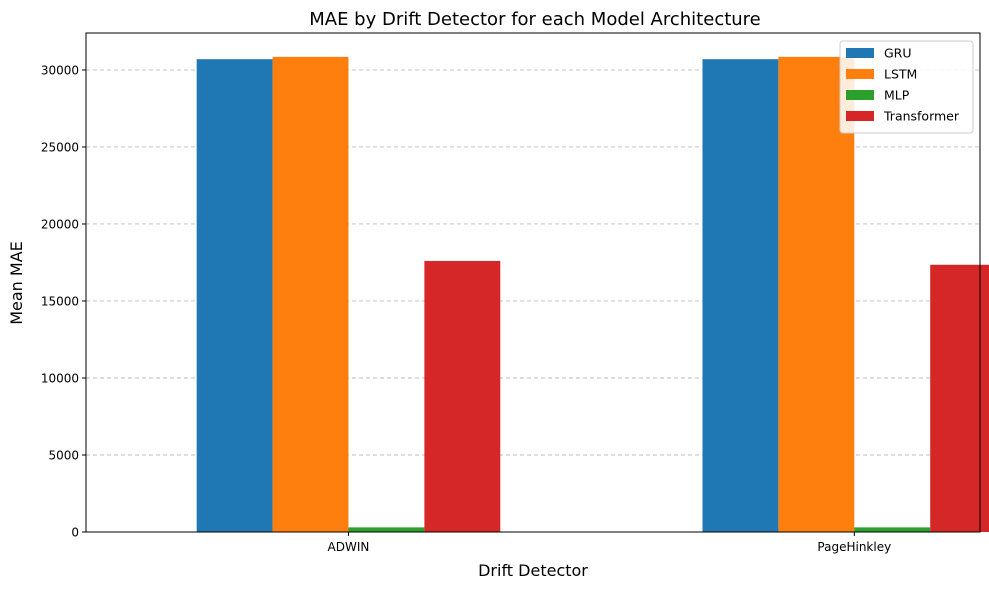 The height and width of the screenshot is (590, 989). What do you see at coordinates (892, 529) in the screenshot?
I see `bar-mlp-pagehinkley` at bounding box center [892, 529].